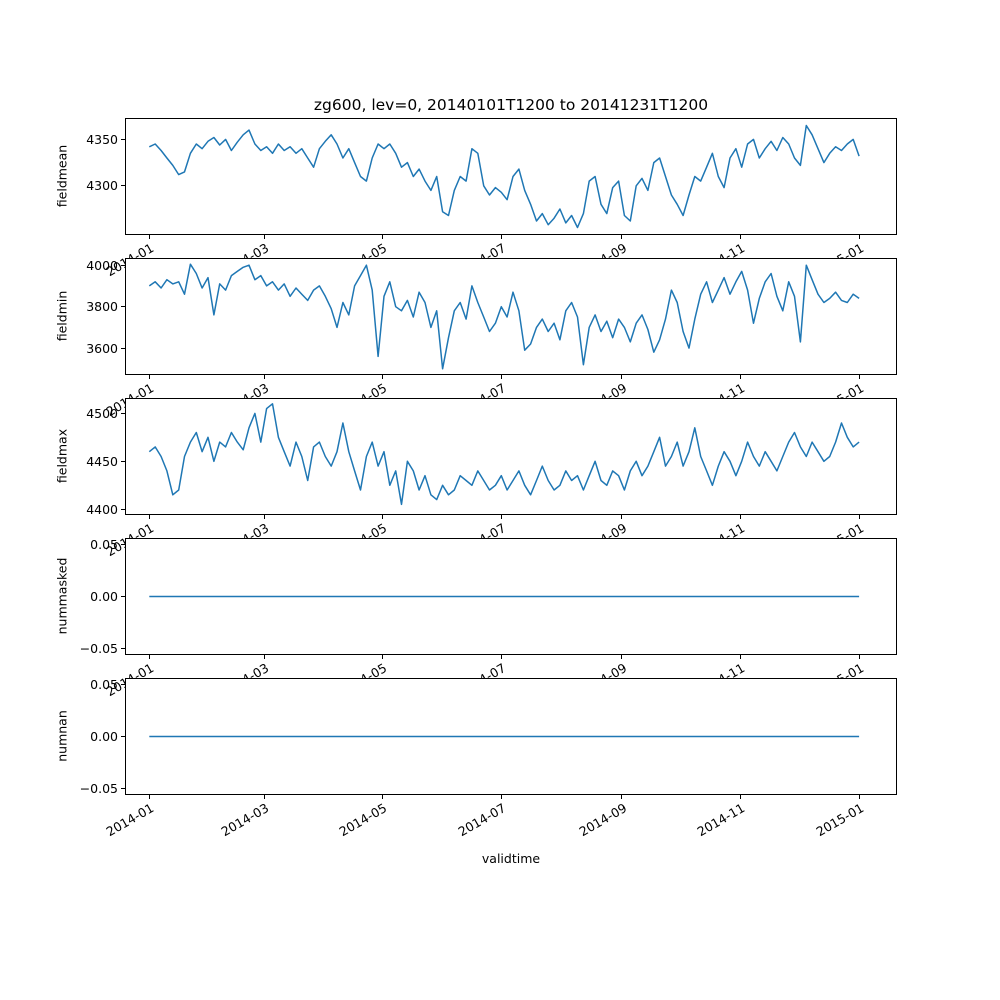 The height and width of the screenshot is (1000, 1000). I want to click on series-line-fieldmax, so click(504, 454).